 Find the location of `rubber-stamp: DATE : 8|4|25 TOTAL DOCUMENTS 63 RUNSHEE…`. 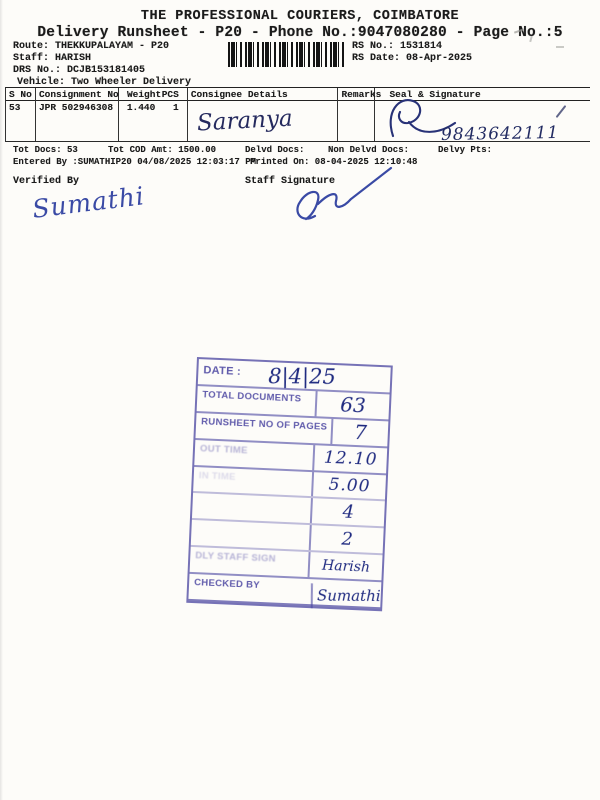

rubber-stamp: DATE : 8|4|25 TOTAL DOCUMENTS 63 RUNSHEE… is located at coordinates (289, 484).